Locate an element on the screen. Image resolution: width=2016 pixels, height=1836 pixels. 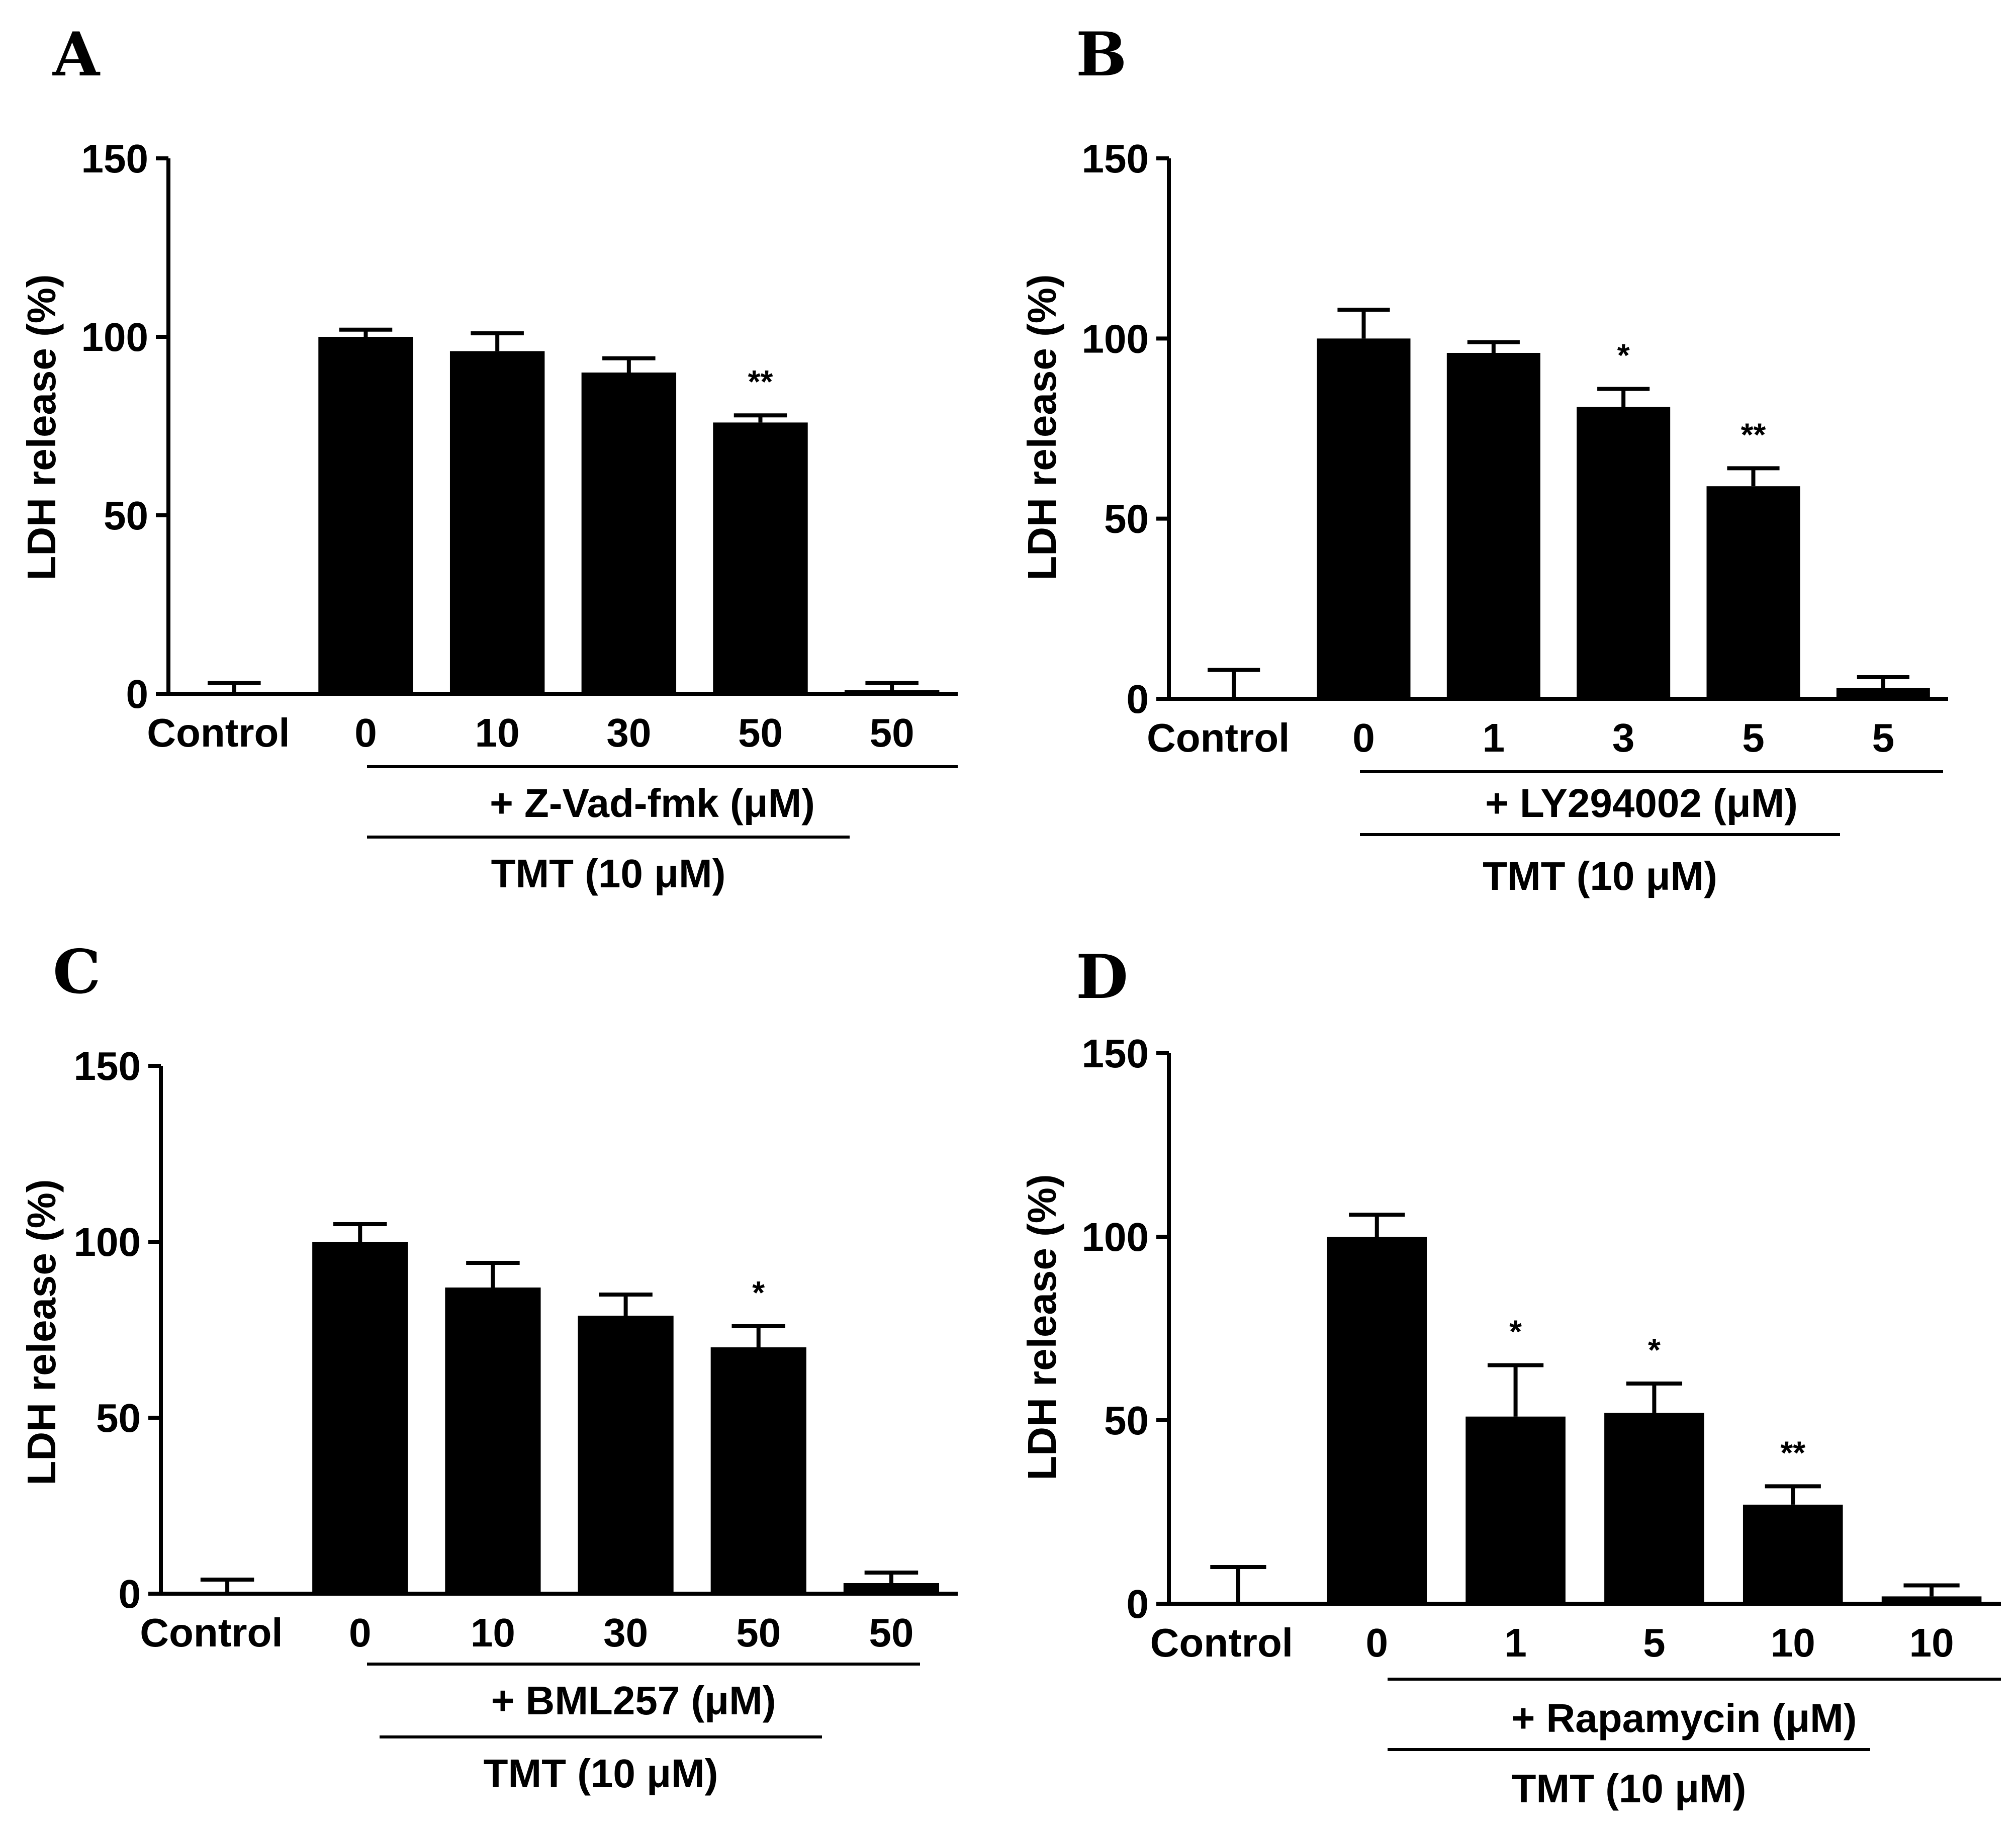
inhibitor-label: + BML257 (μM) is located at coordinates (634, 1700).